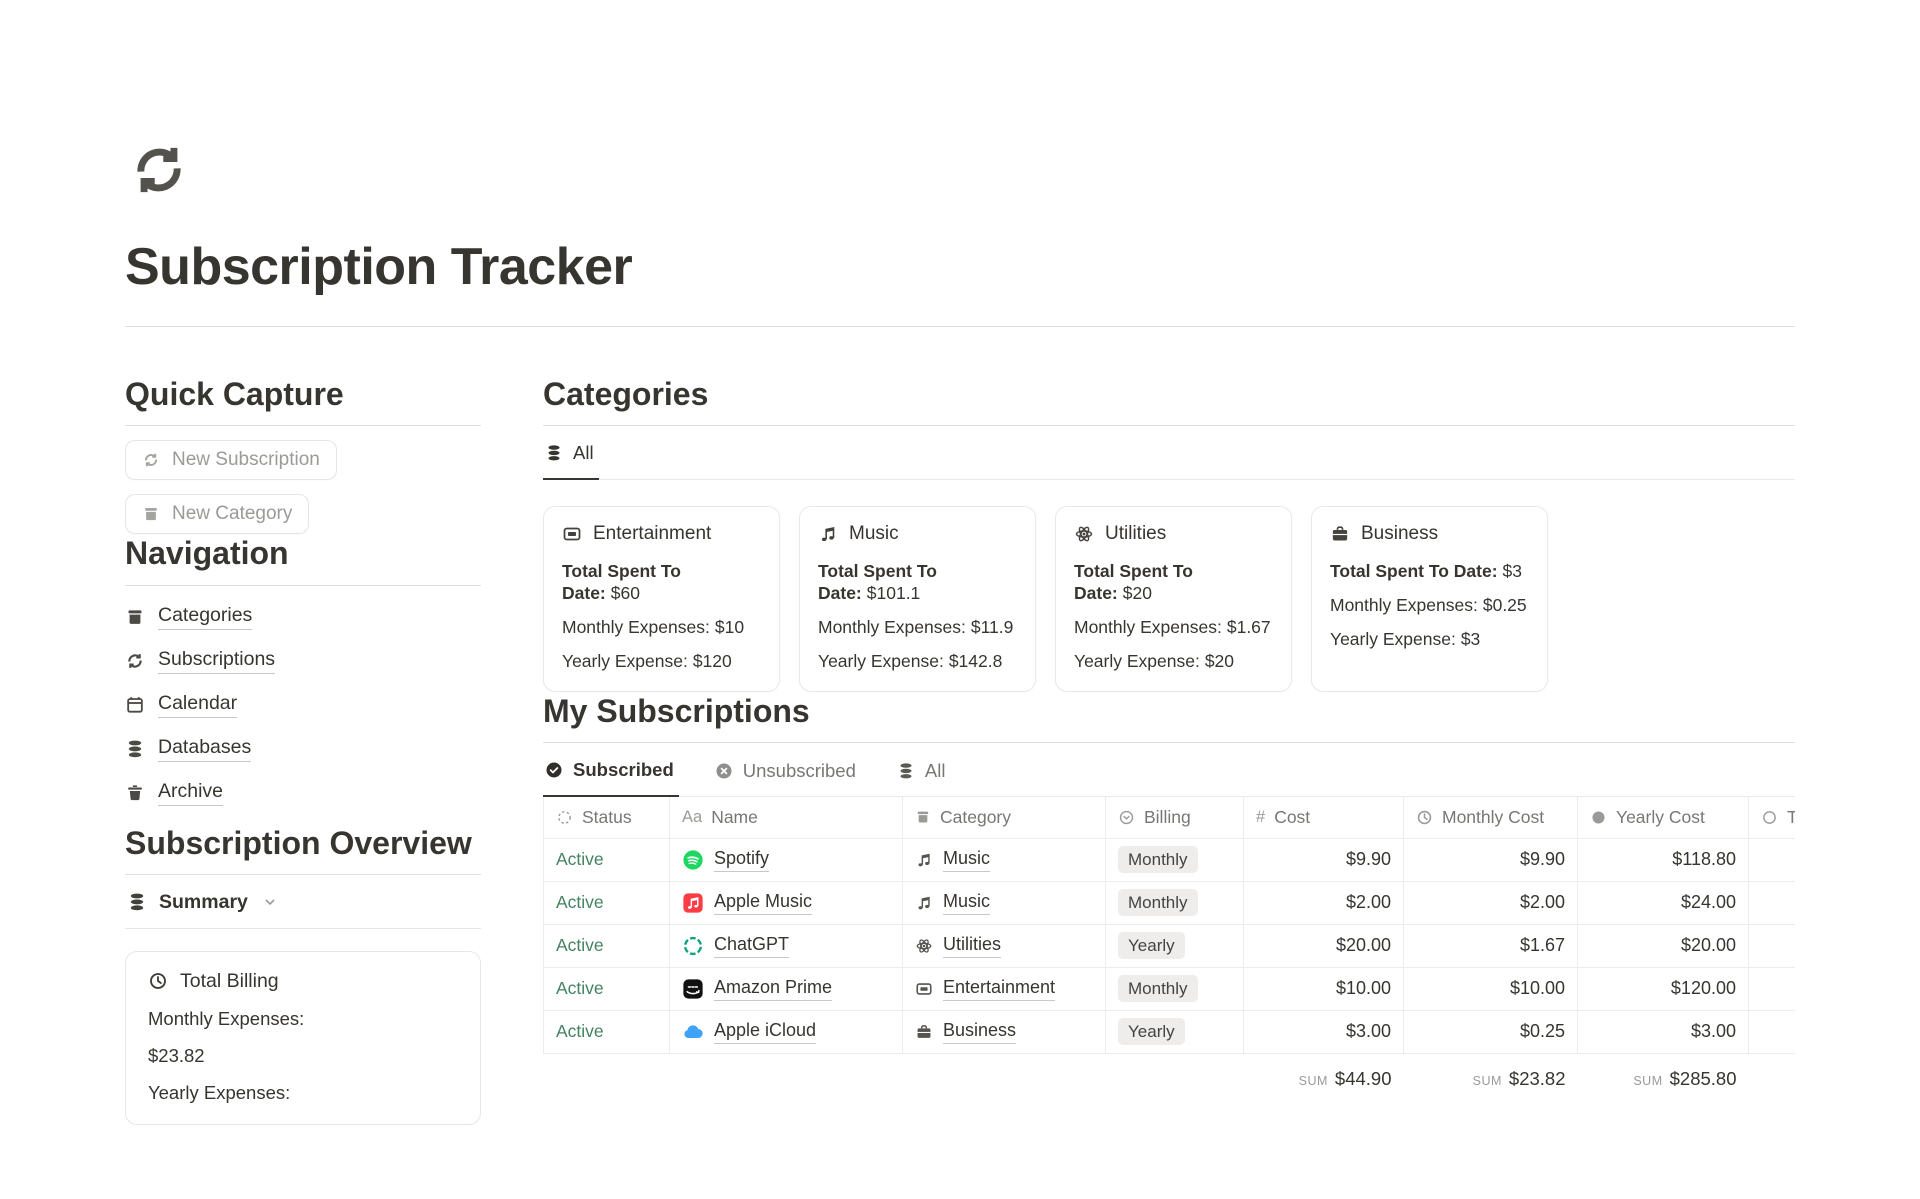 The image size is (1920, 1199). Describe the element at coordinates (1323, 902) in the screenshot. I see `cost-cell: $2.00` at that location.